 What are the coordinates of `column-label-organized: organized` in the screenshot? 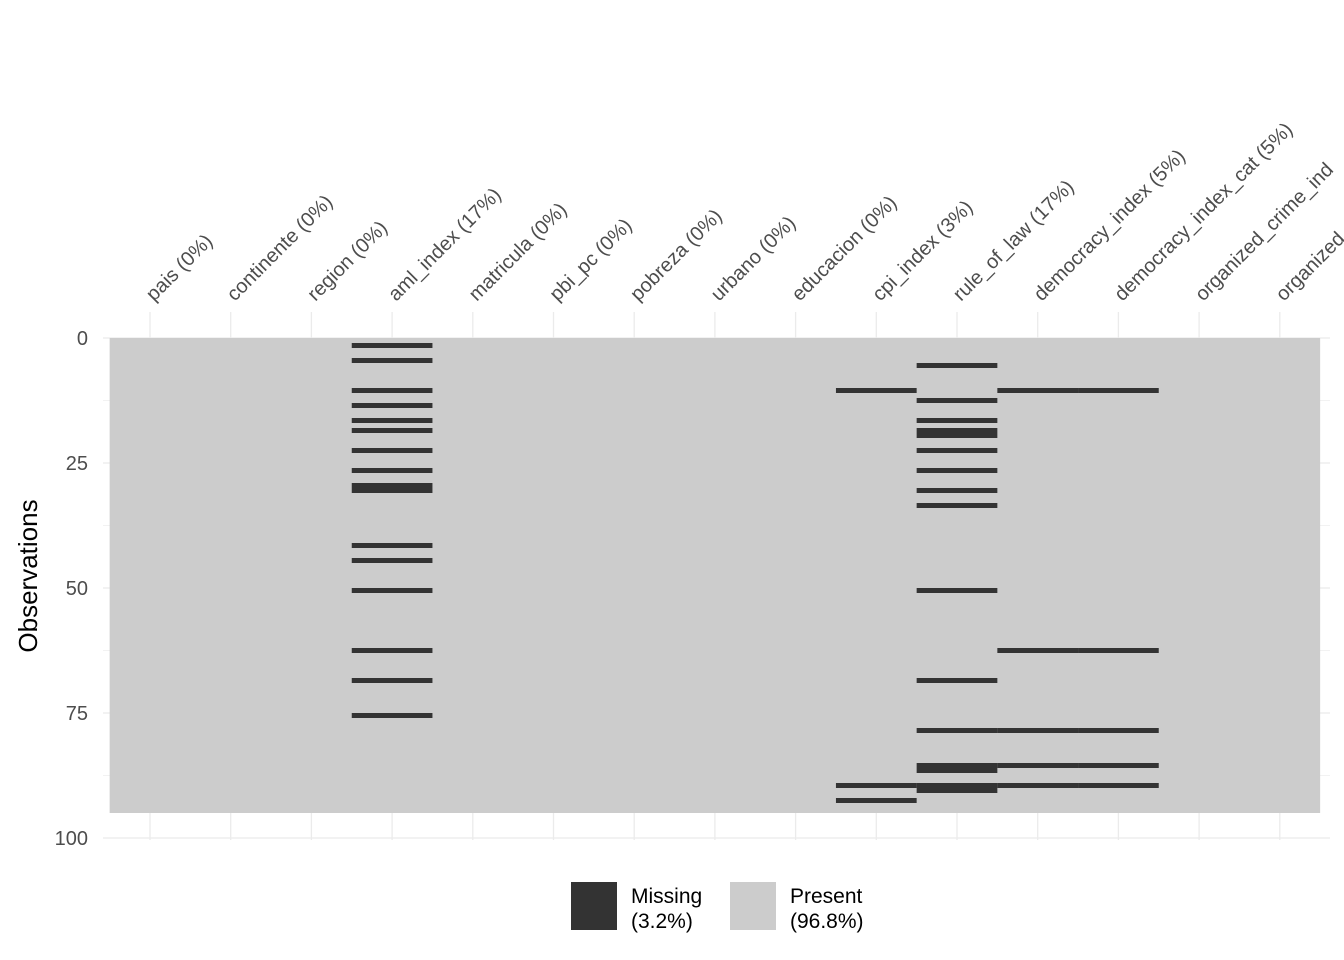 It's located at (1308, 267).